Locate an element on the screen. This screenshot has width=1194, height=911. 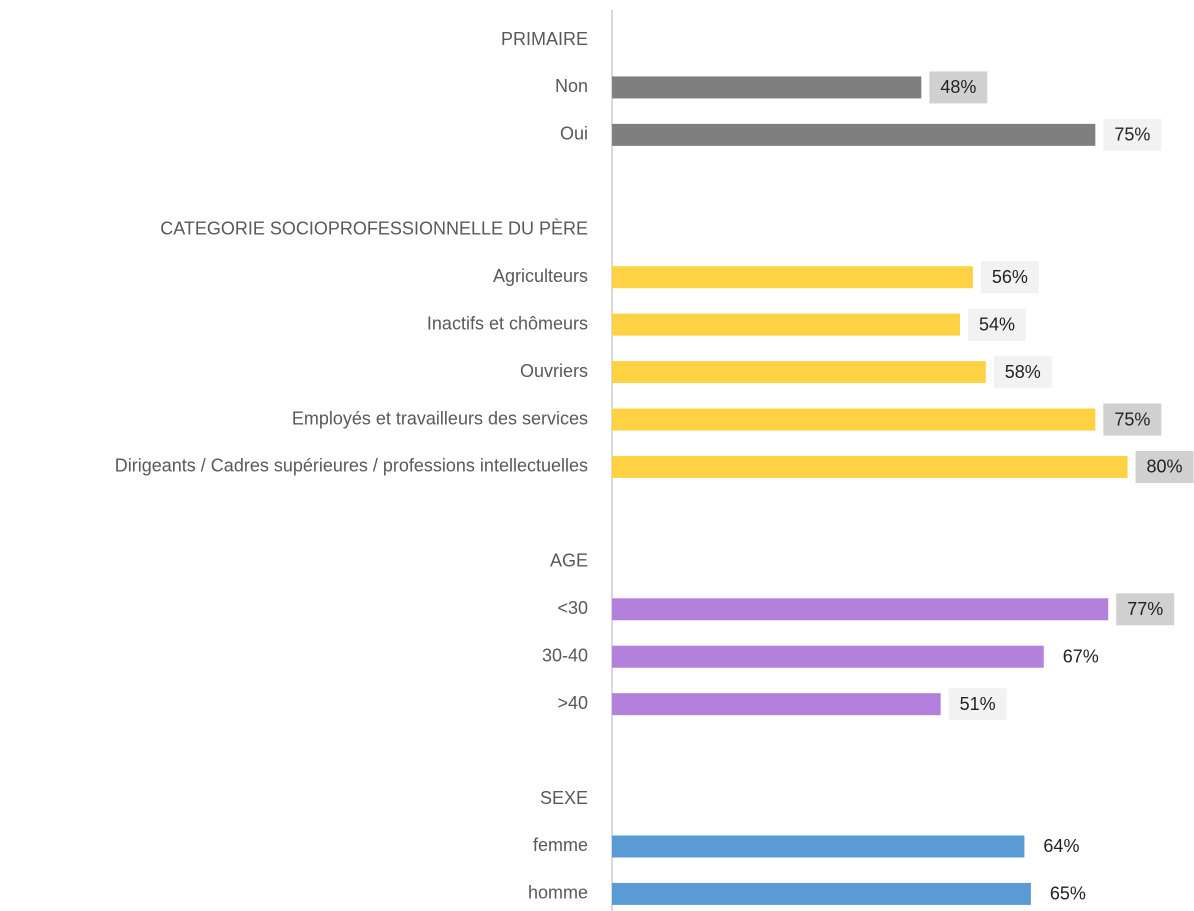
data-label: 67% is located at coordinates (1081, 656).